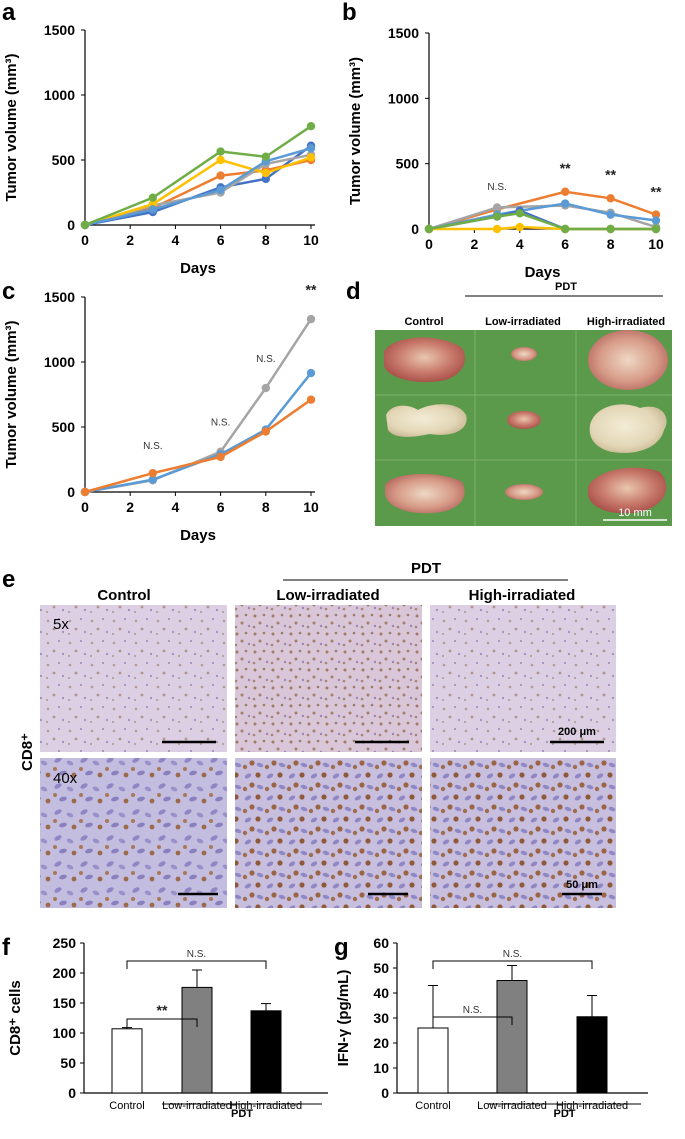 The image size is (685, 1139). Describe the element at coordinates (65, 1003) in the screenshot. I see `y-tick-label: 150` at that location.